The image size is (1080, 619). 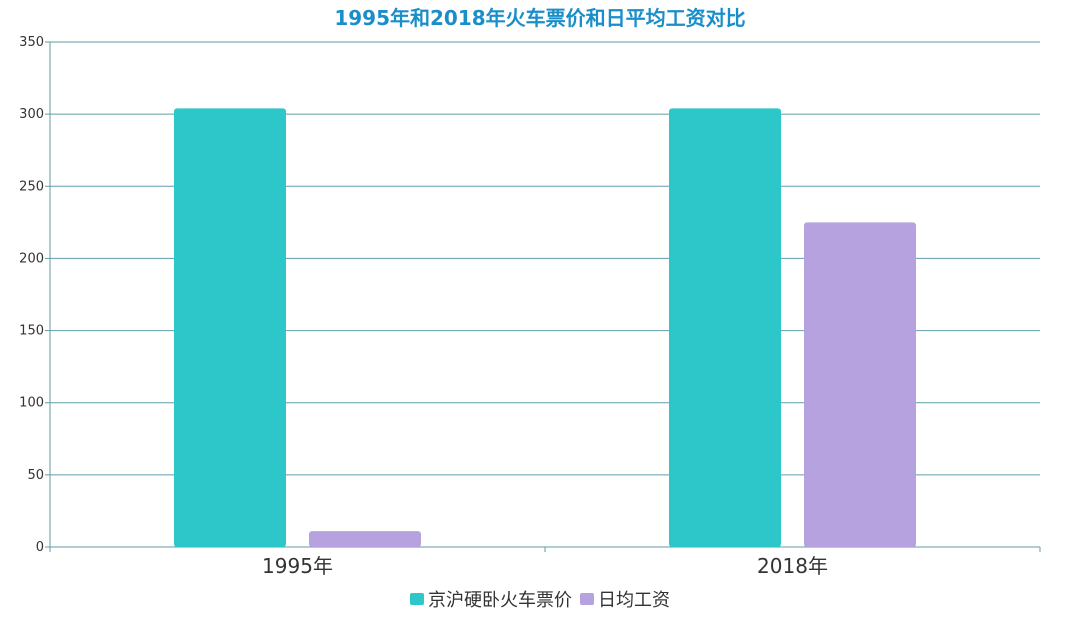 I want to click on y-tick-label: 300, so click(x=31, y=114).